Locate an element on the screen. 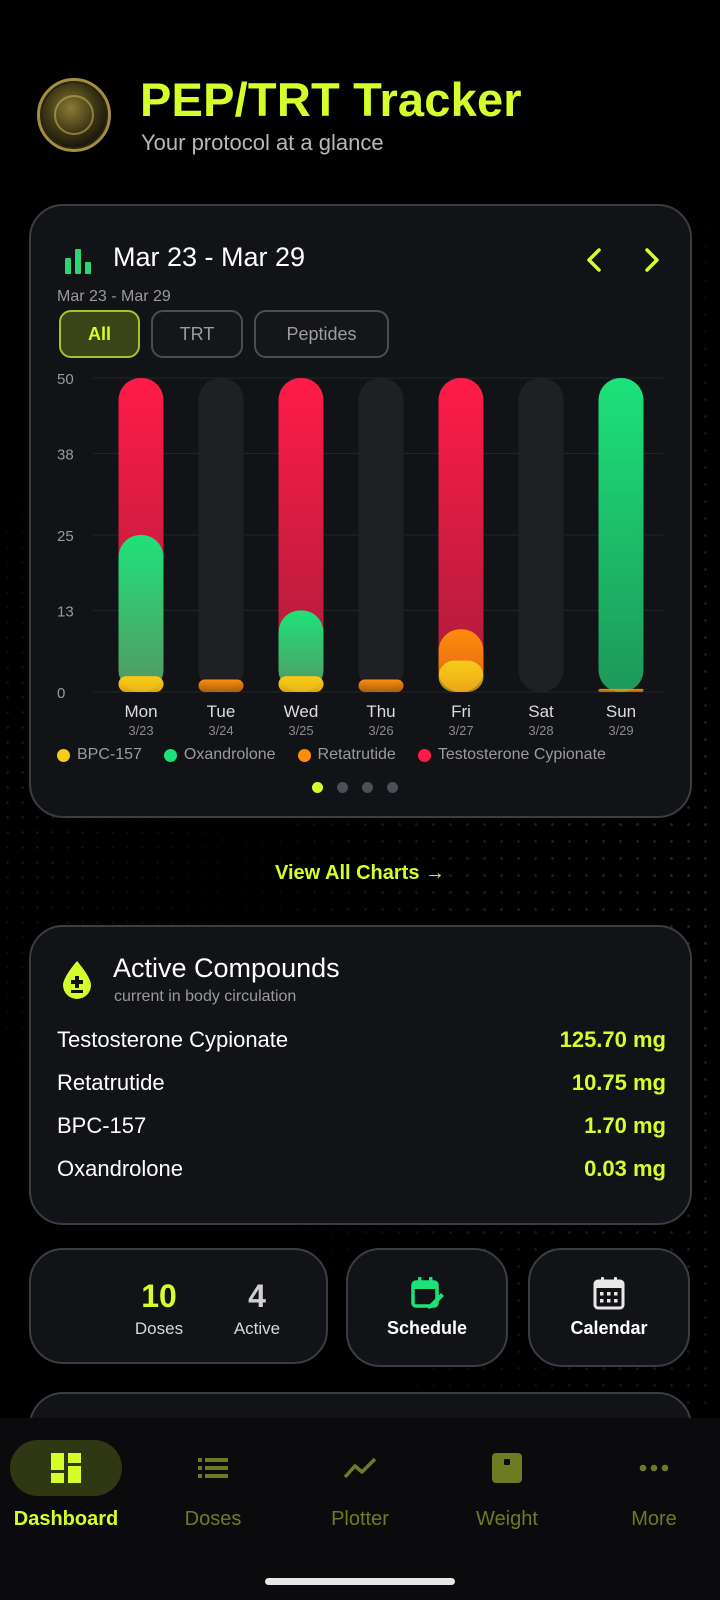  dashboard-icon is located at coordinates (66, 1468).